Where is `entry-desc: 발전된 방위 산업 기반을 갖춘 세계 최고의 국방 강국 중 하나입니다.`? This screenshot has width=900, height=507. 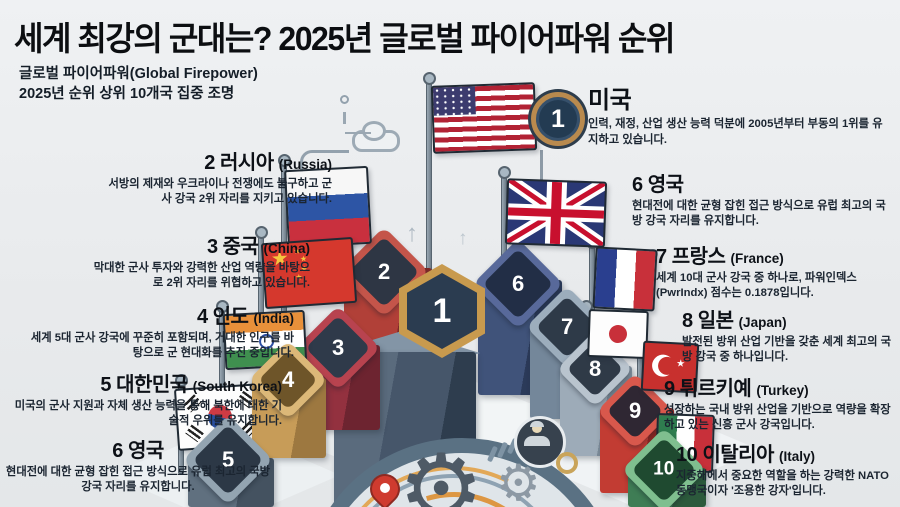 entry-desc: 발전된 방위 산업 기반을 갖춘 세계 최고의 국방 강국 중 하나입니다. is located at coordinates (787, 350).